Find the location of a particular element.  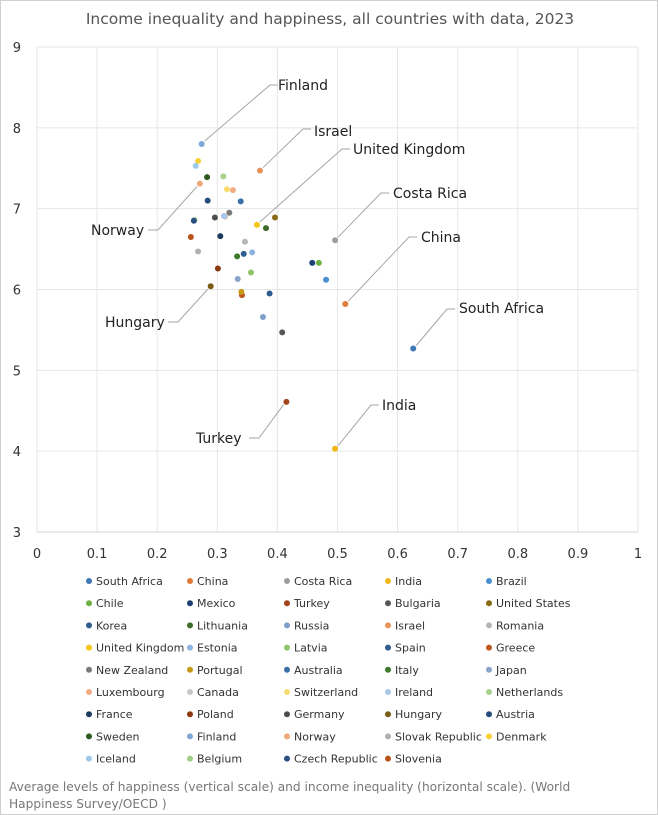

y-tick-label: 3 is located at coordinates (17, 533).